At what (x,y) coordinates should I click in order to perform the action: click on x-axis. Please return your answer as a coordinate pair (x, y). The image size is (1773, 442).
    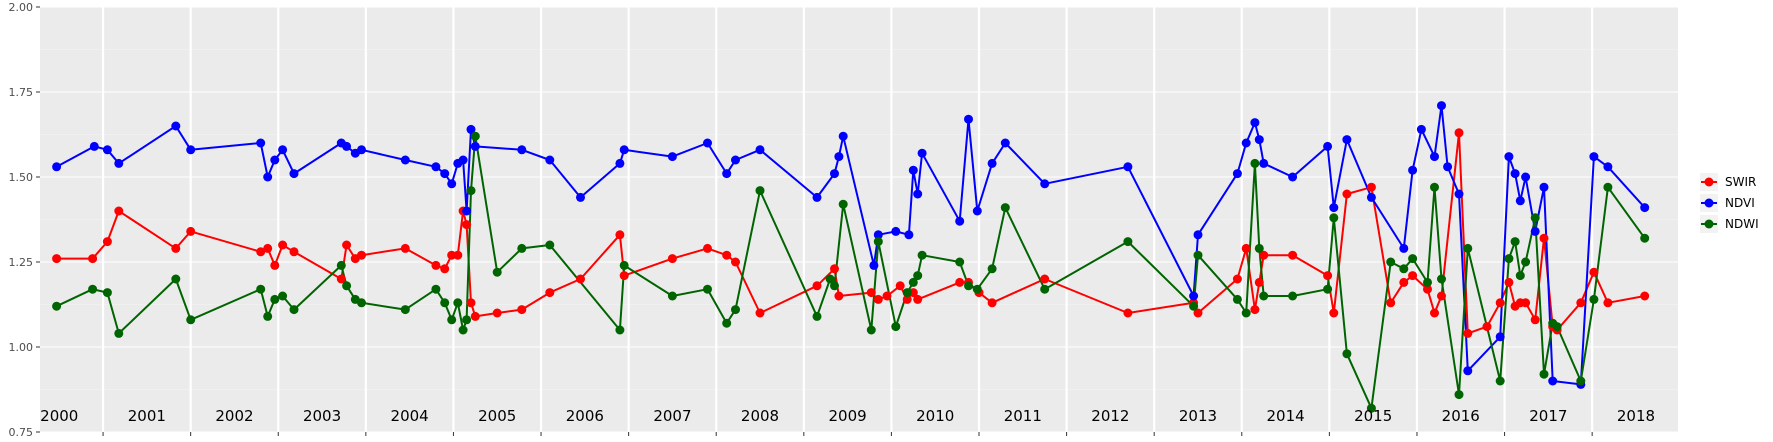
    Looking at the image, I should click on (847, 434).